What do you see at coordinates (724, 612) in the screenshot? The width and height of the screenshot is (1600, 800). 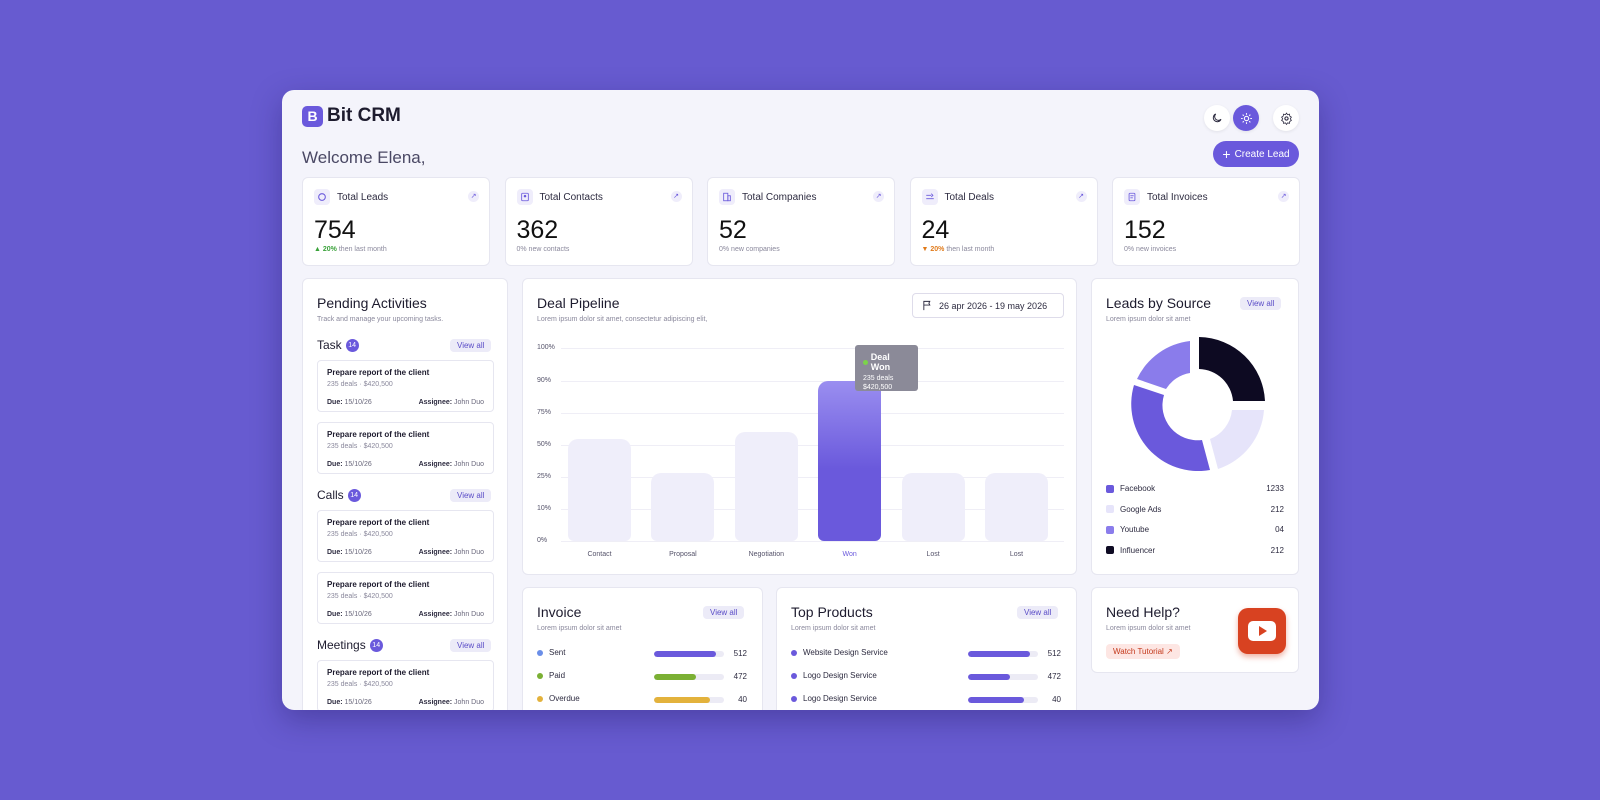 I see `invoice-view-all-button: View all` at bounding box center [724, 612].